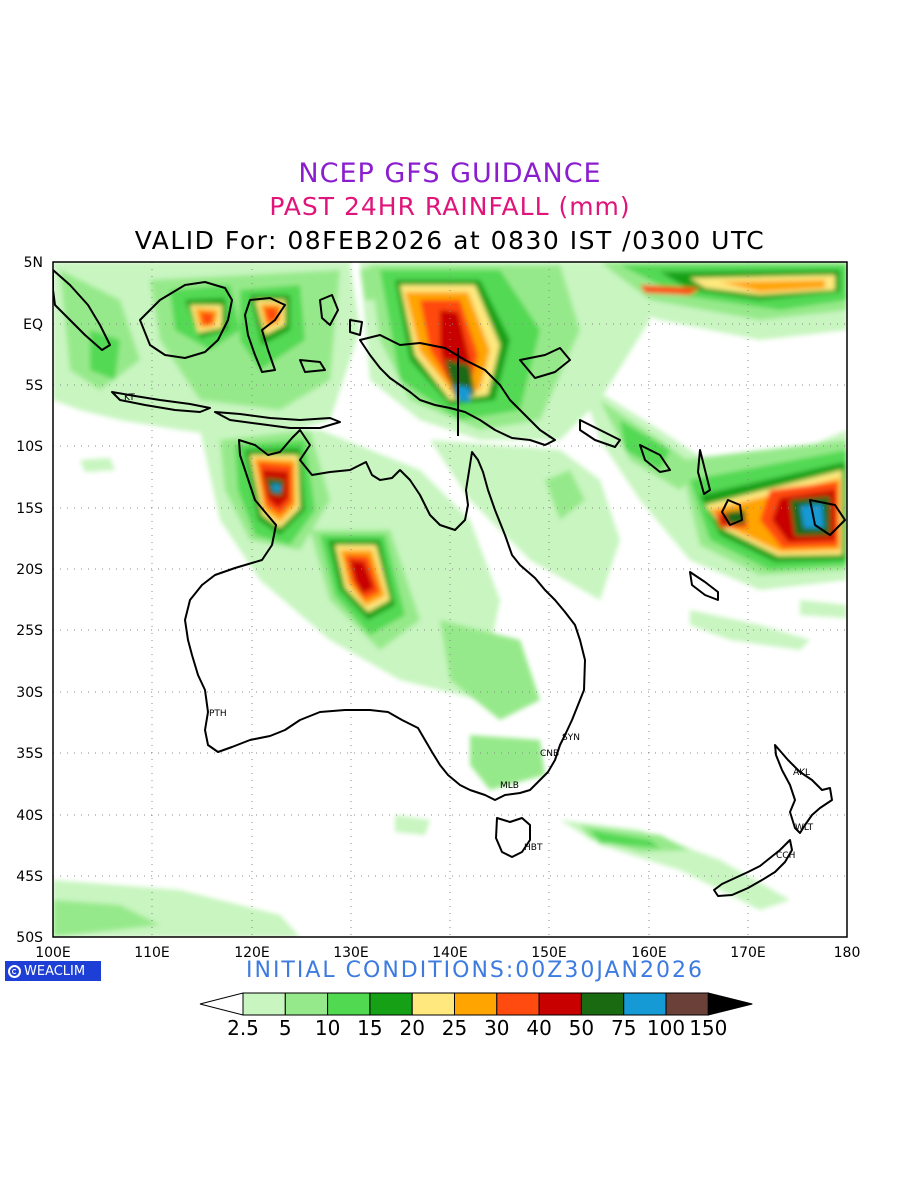  Describe the element at coordinates (82, 310) in the screenshot. I see `coast-sumatra` at that location.